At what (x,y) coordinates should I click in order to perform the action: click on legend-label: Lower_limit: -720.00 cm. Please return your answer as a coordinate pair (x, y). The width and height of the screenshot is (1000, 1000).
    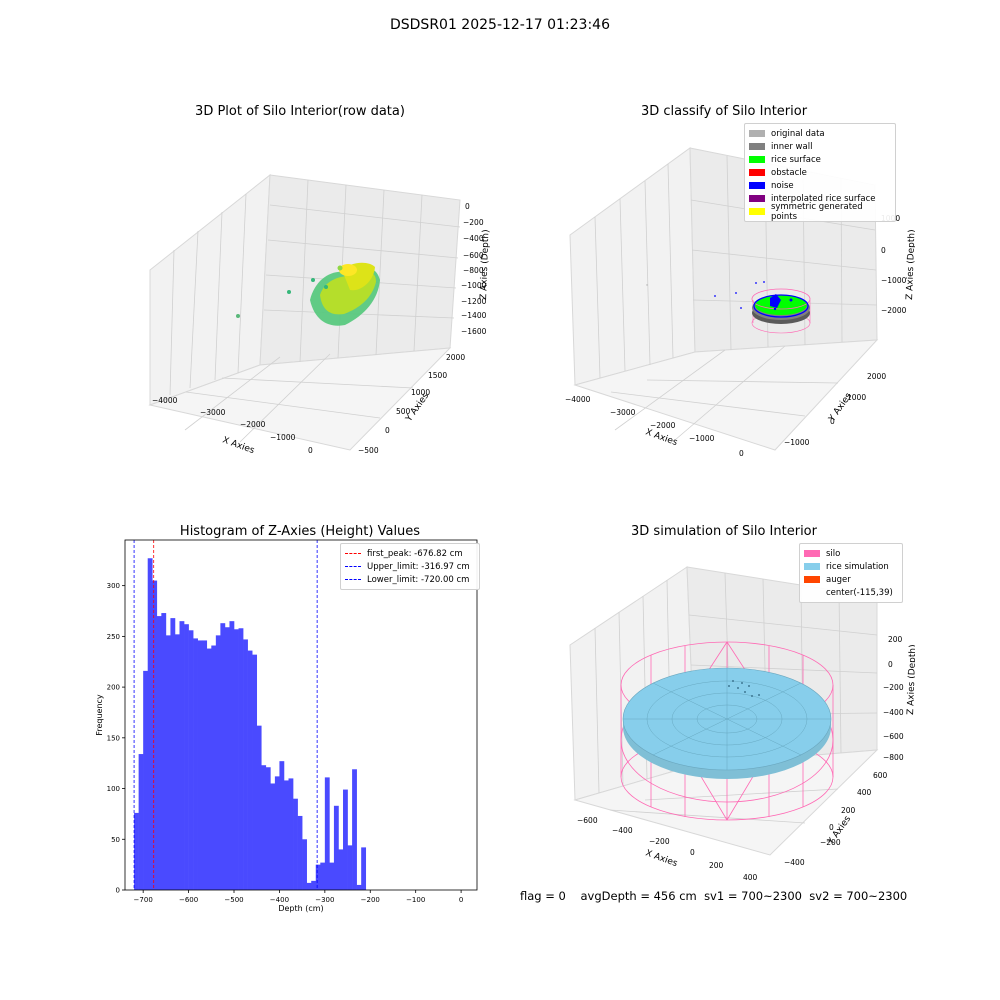
    Looking at the image, I should click on (418, 579).